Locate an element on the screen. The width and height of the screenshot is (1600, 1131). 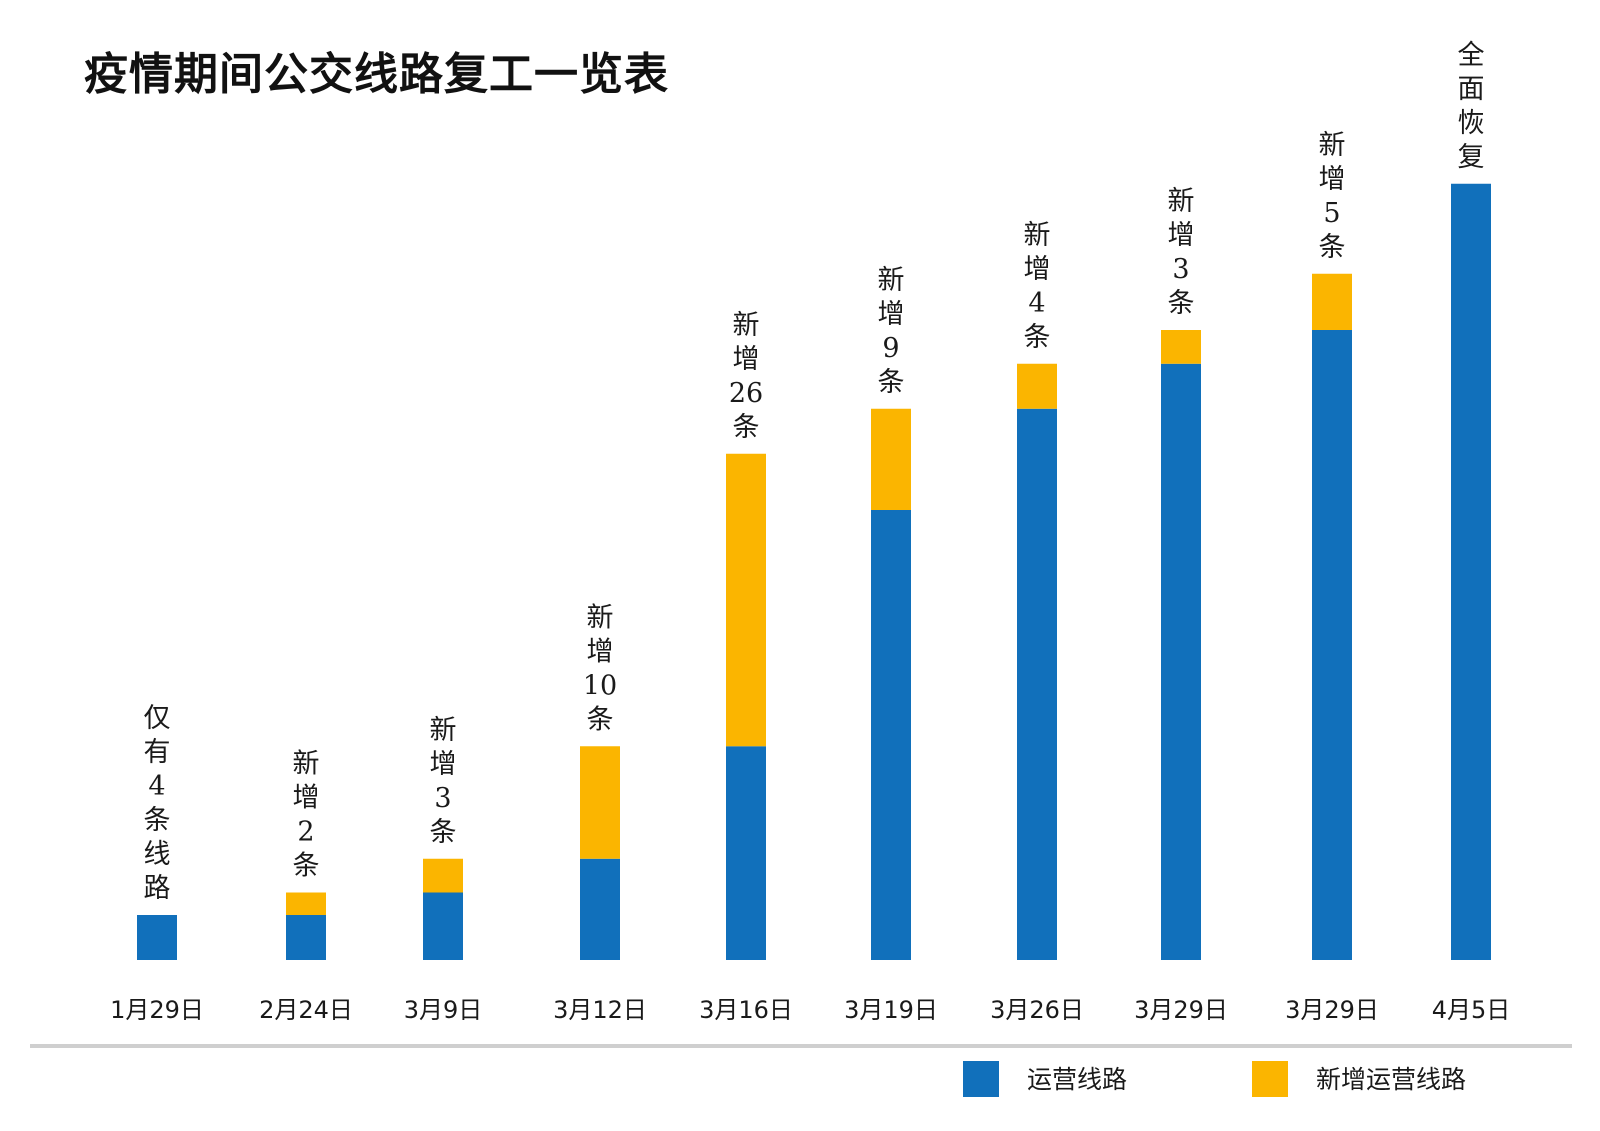
x-tick-label-1: 2月24日 is located at coordinates (306, 1010).